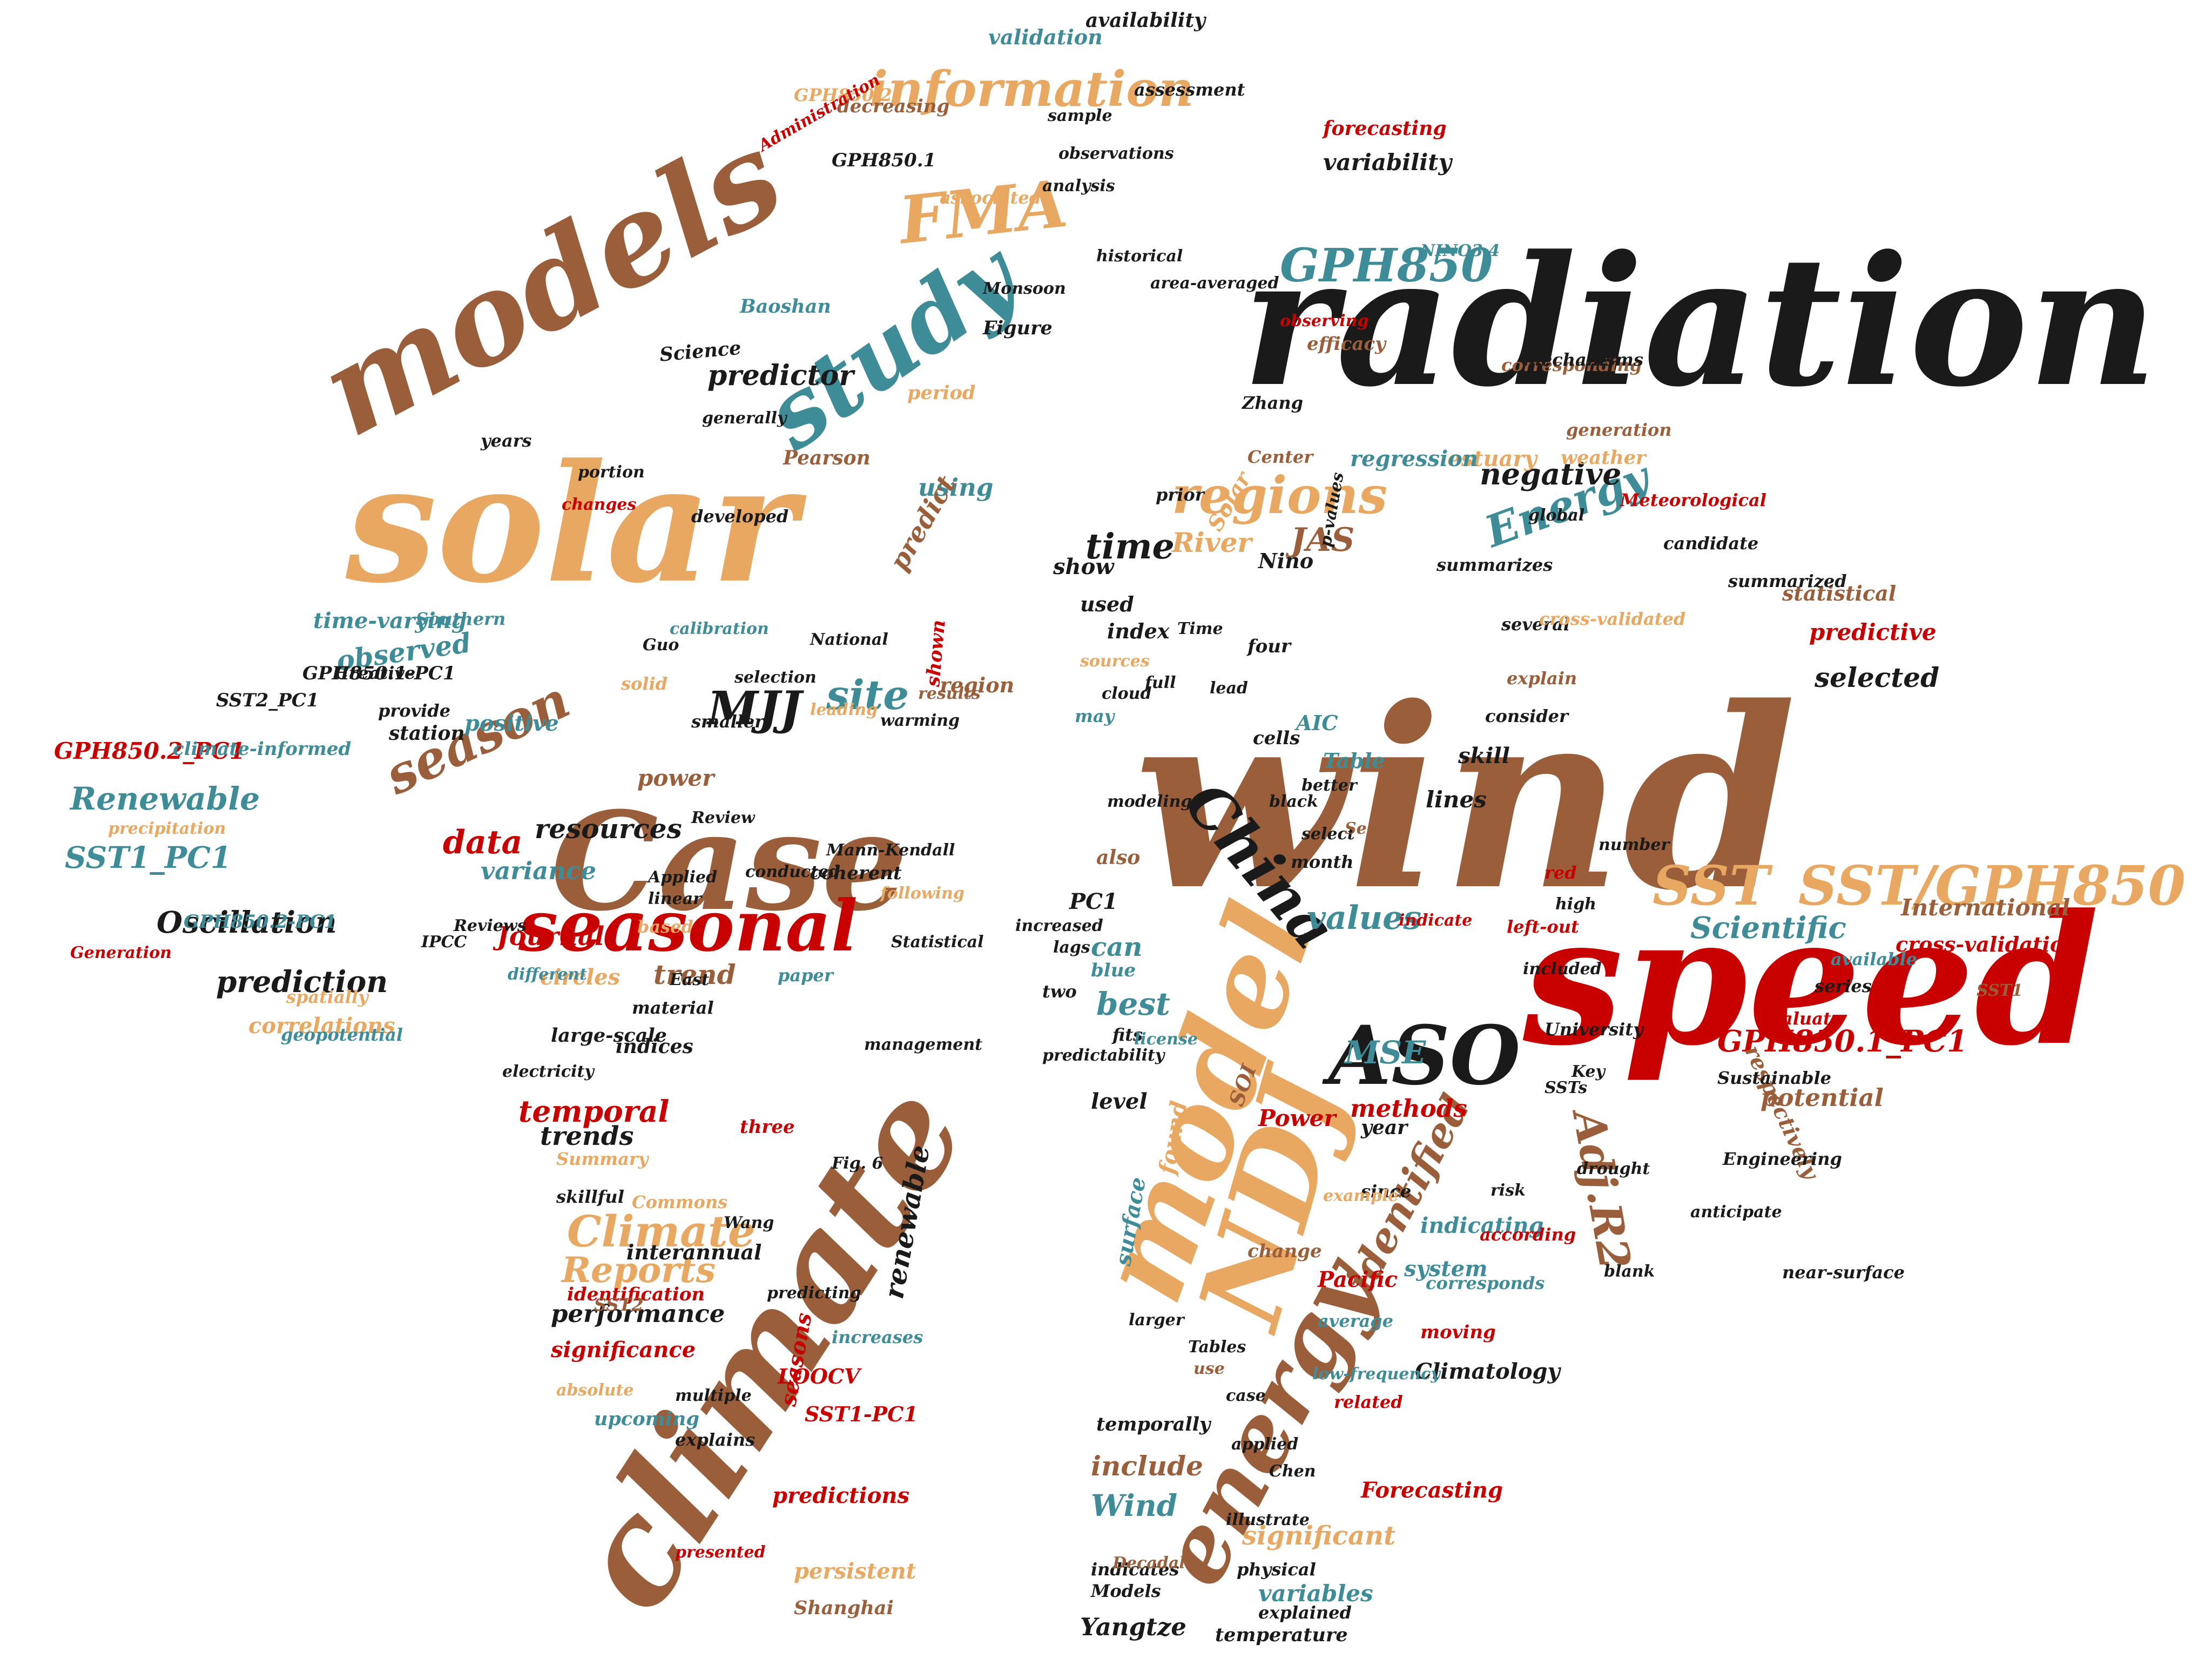  What do you see at coordinates (844, 1608) in the screenshot?
I see `cloud-word: Shanghai` at bounding box center [844, 1608].